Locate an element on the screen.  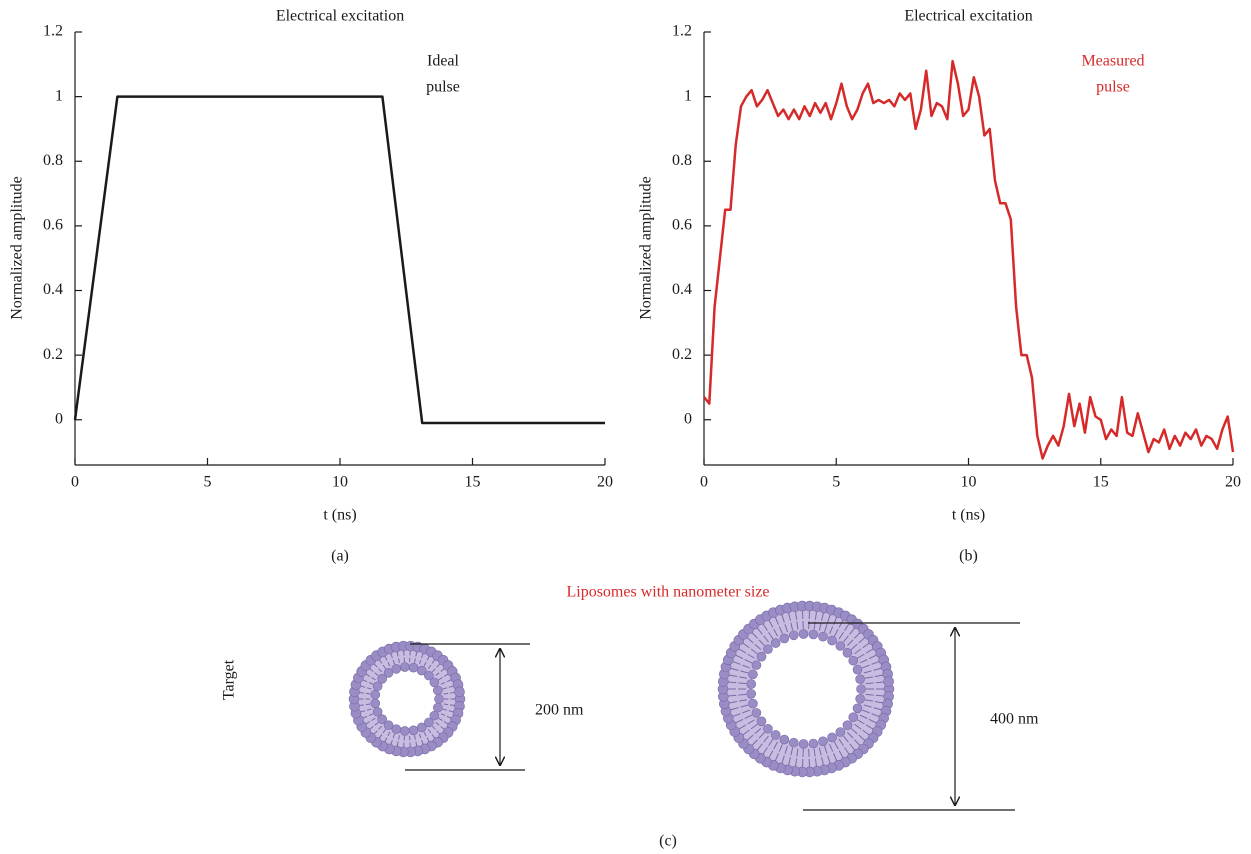
x-tick-label: 15 is located at coordinates (1101, 482).